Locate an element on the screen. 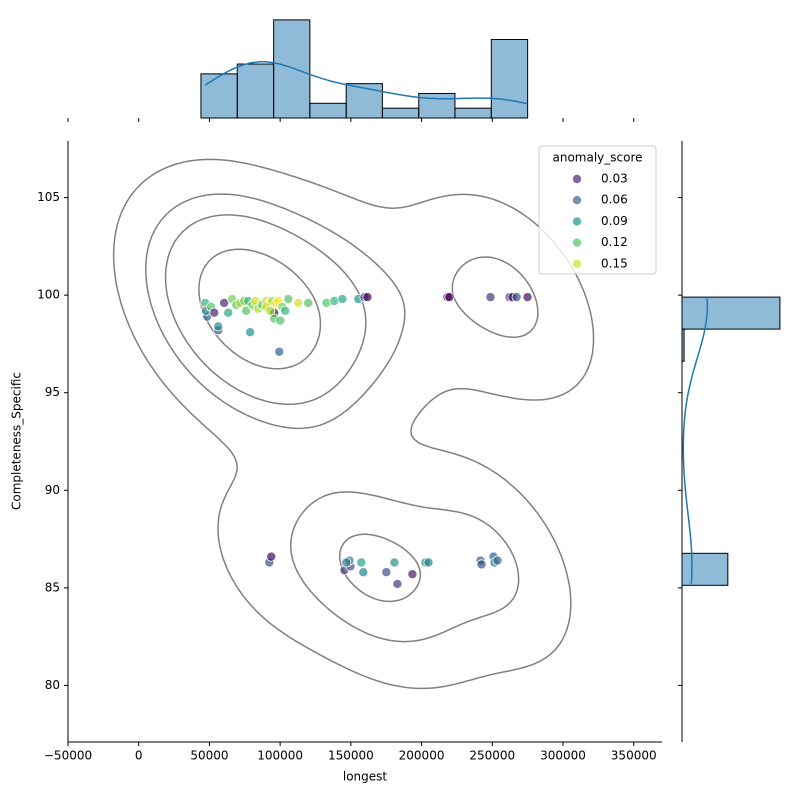  y-tick-label: 80 is located at coordinates (52, 685).